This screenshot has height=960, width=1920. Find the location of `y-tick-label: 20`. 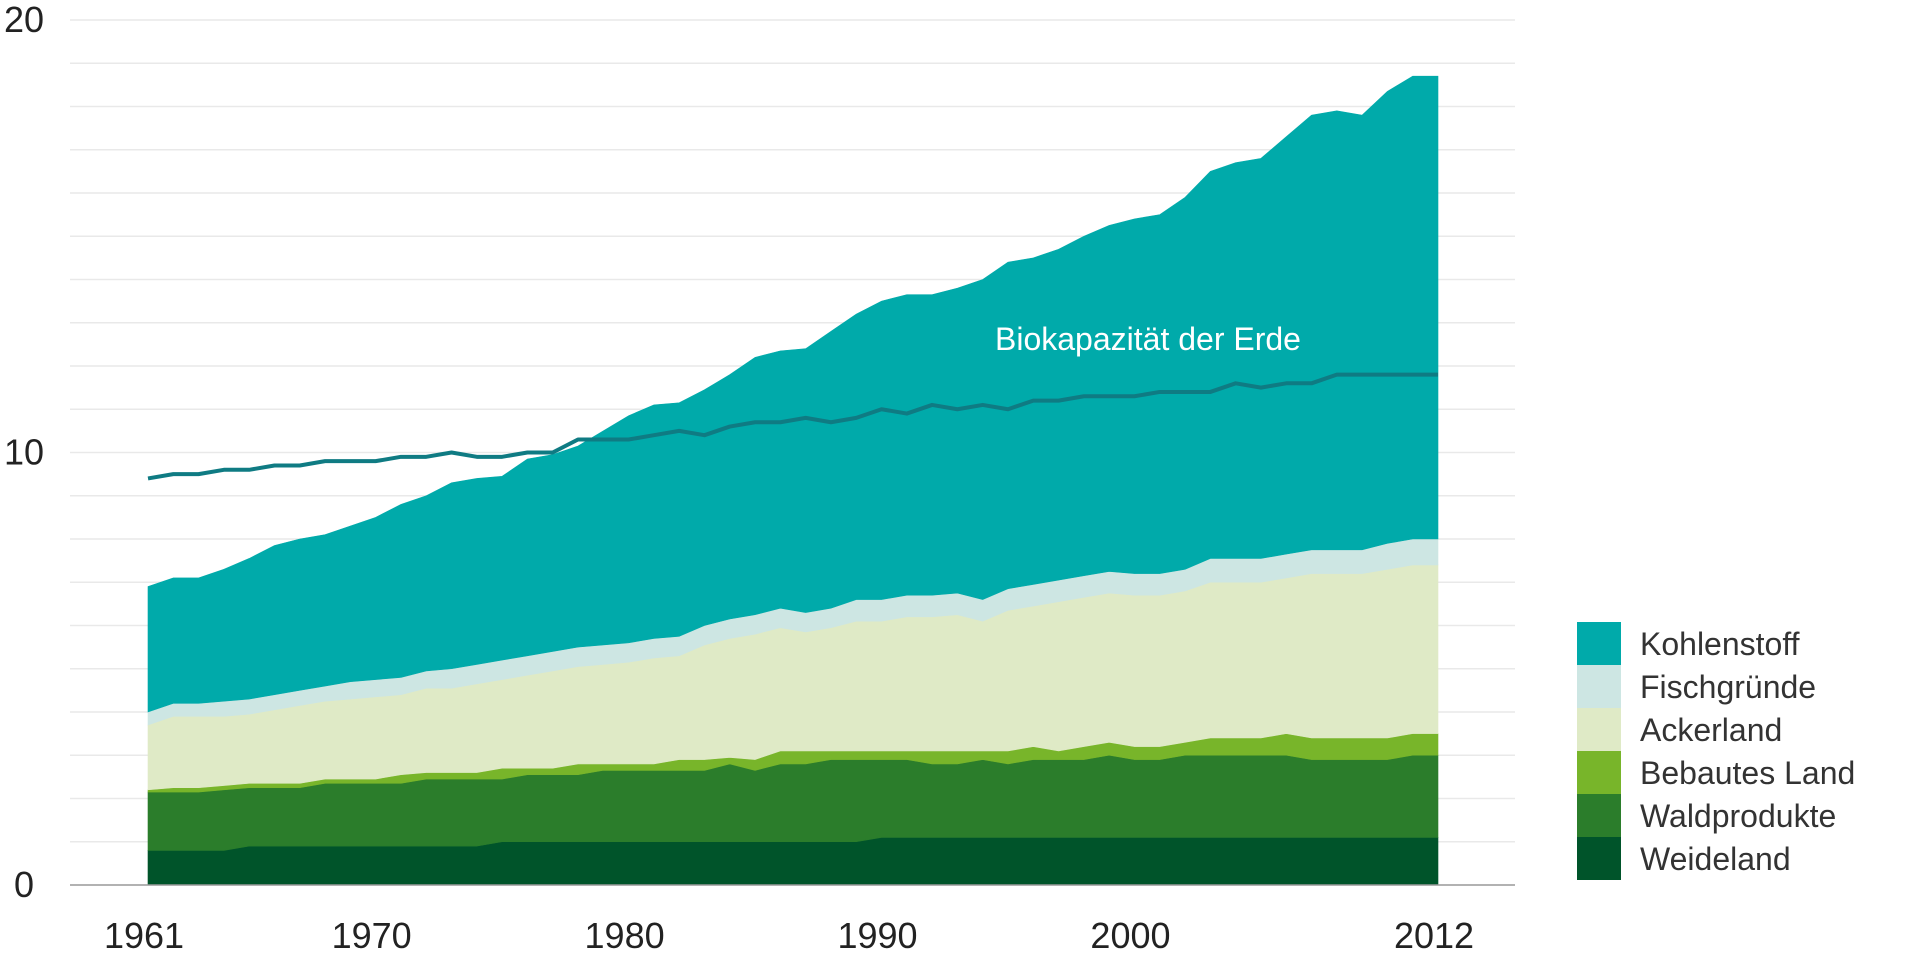

y-tick-label: 20 is located at coordinates (24, 20).